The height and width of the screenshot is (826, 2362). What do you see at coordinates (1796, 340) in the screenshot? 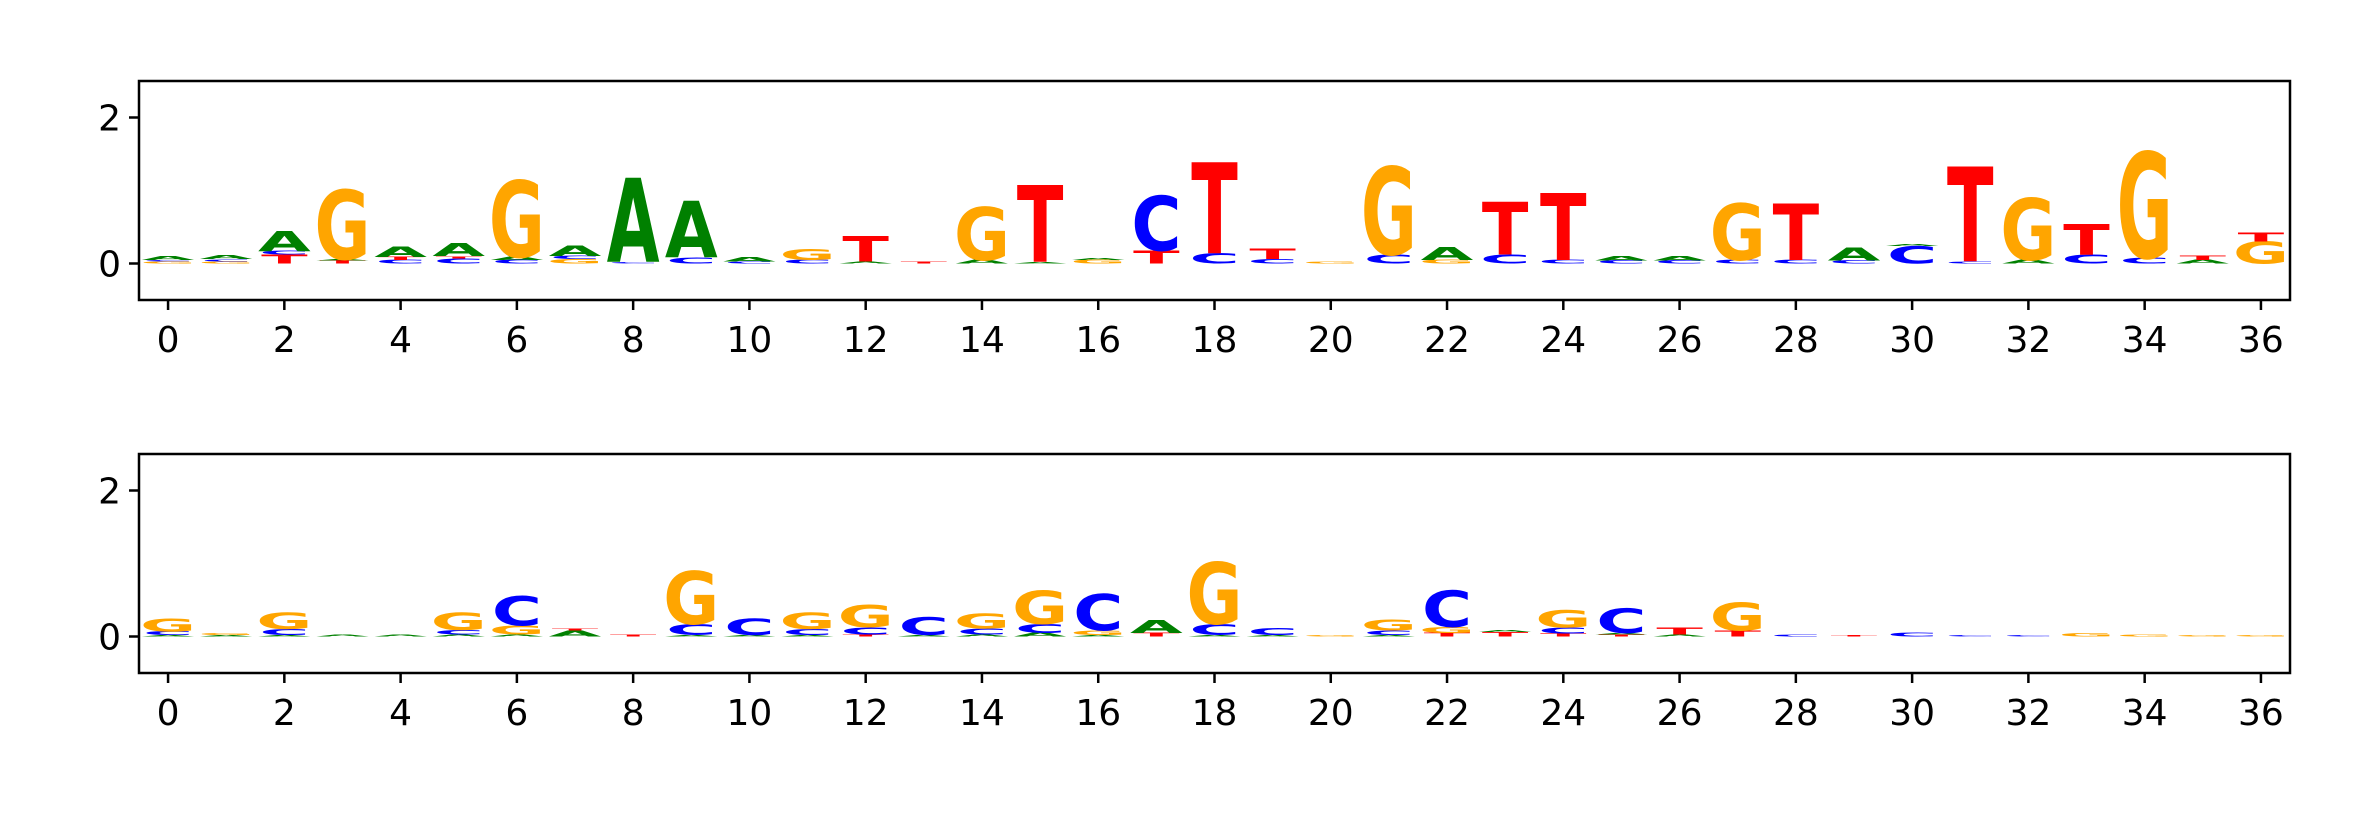
I see `x-tick-label: 28` at bounding box center [1796, 340].